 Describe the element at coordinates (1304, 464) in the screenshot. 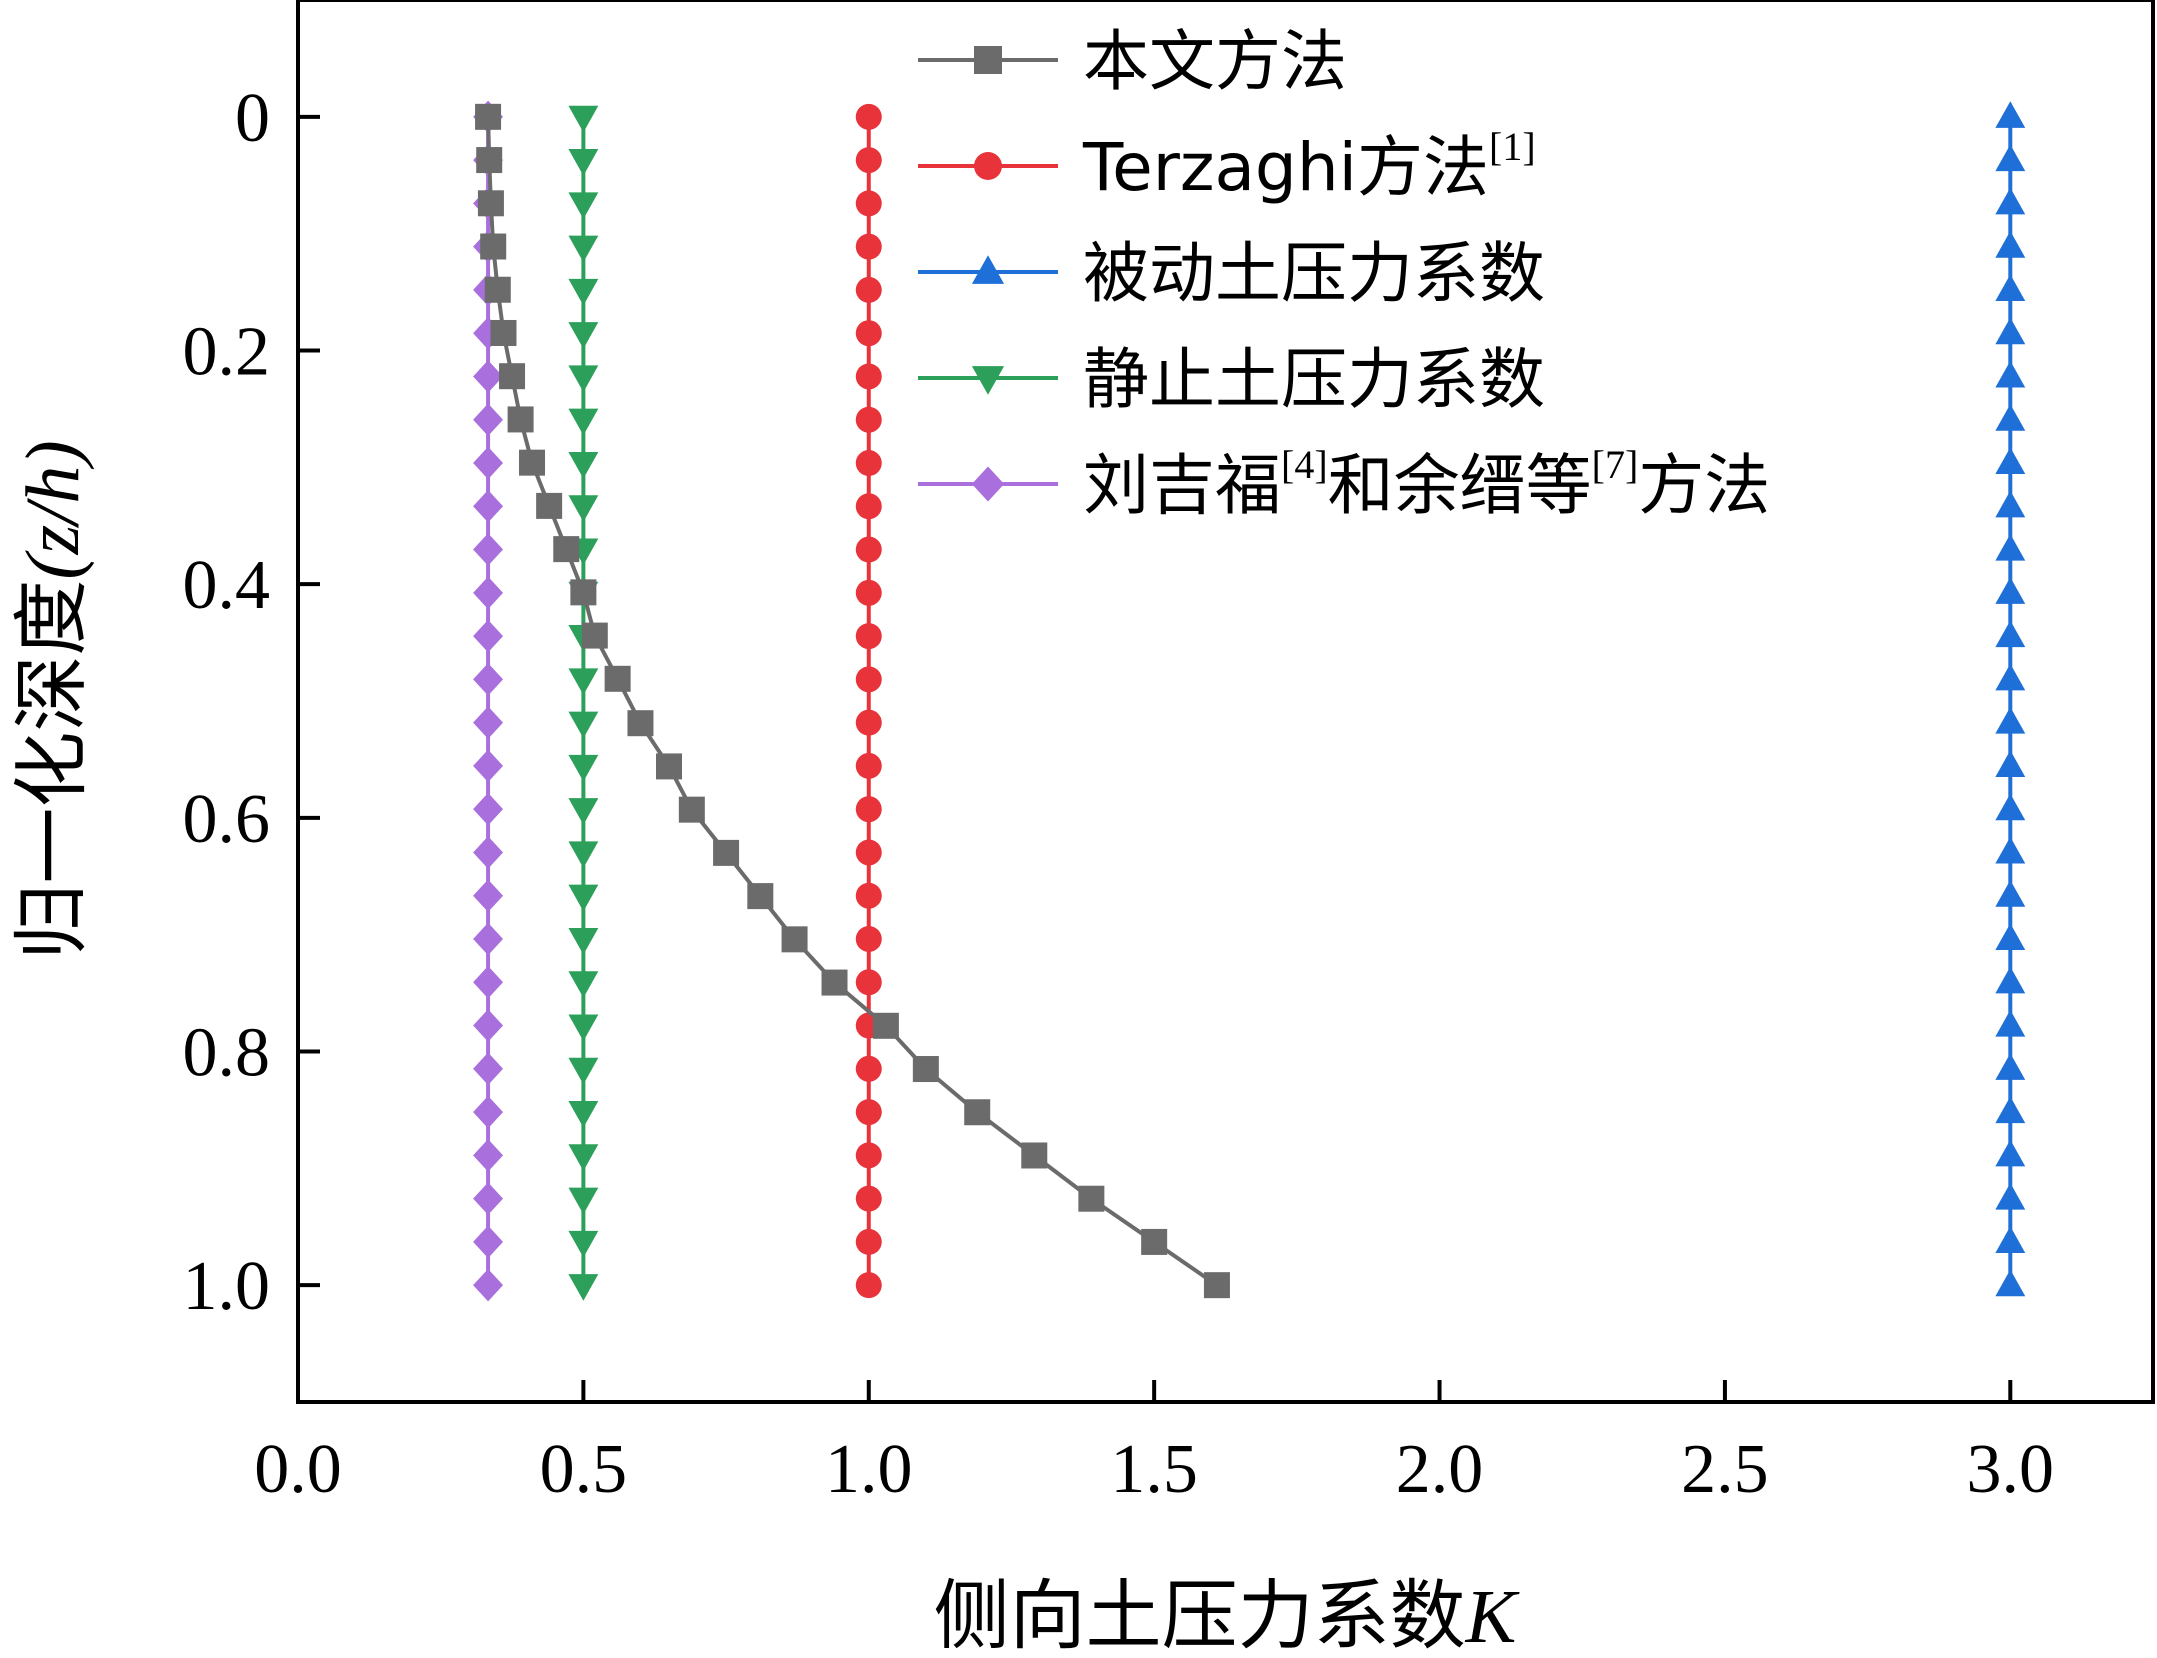

I see `legend-citation: [4]` at that location.